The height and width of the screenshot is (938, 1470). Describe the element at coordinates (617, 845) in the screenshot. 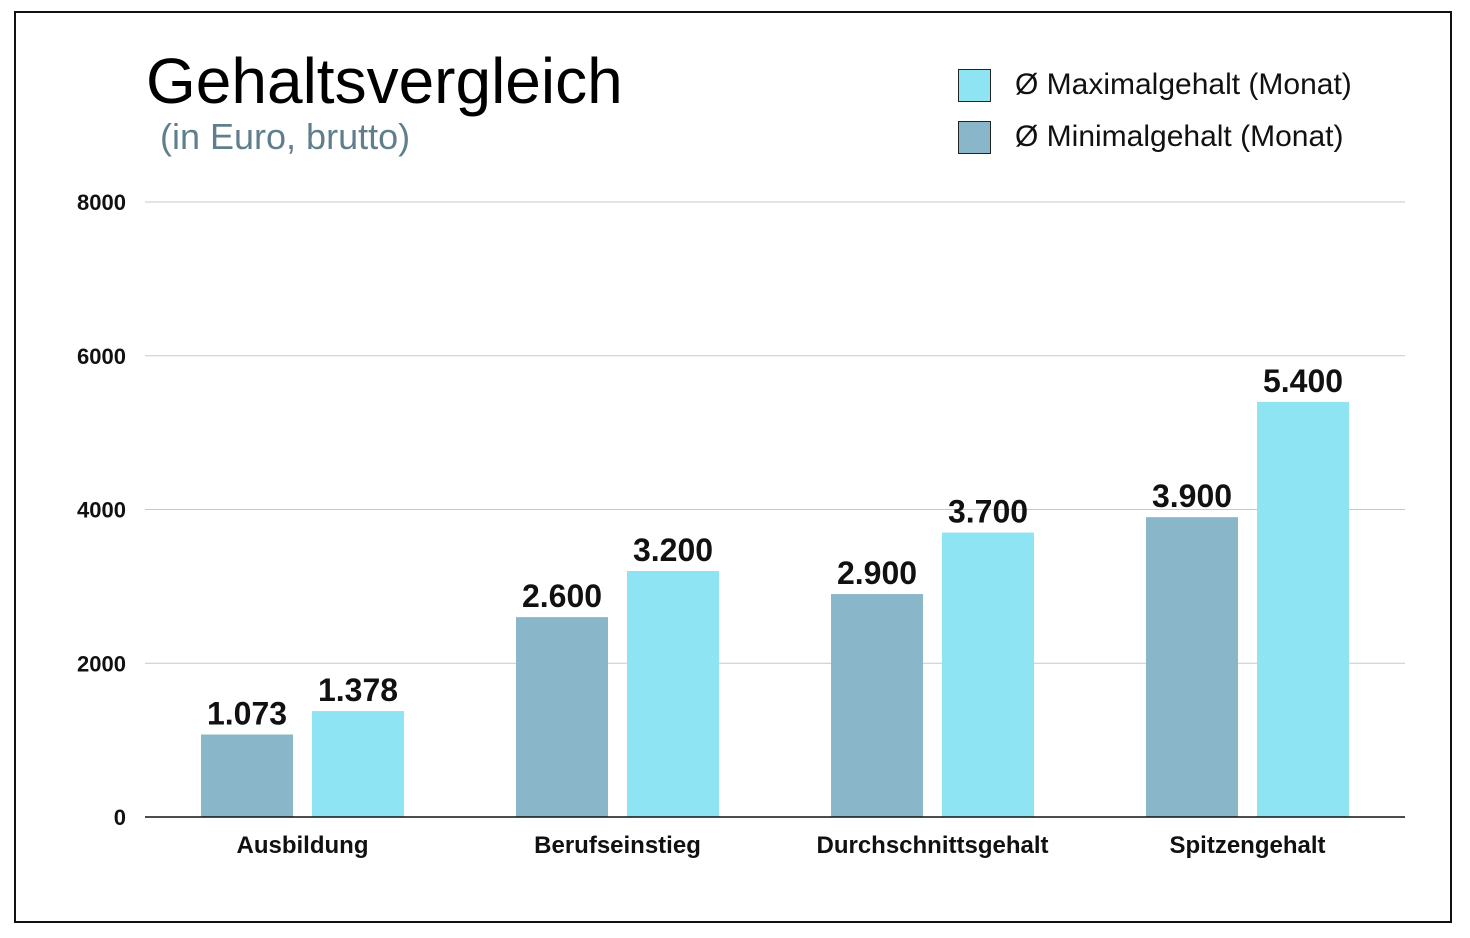

I see `x-tick-label: Berufseinstieg` at that location.